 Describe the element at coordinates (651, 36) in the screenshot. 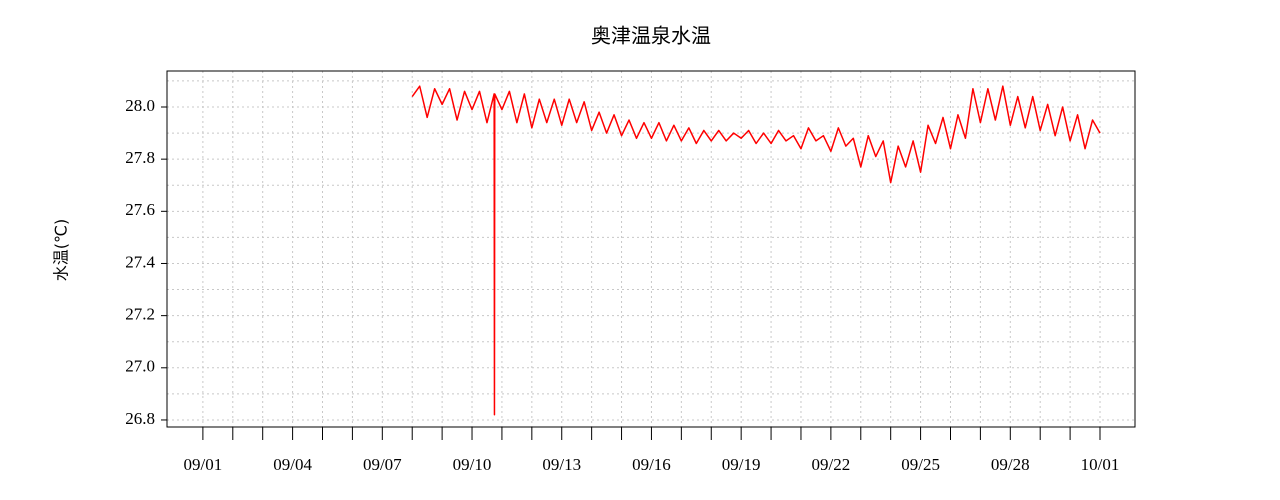

I see `chart-title: 奥津温泉水温` at that location.